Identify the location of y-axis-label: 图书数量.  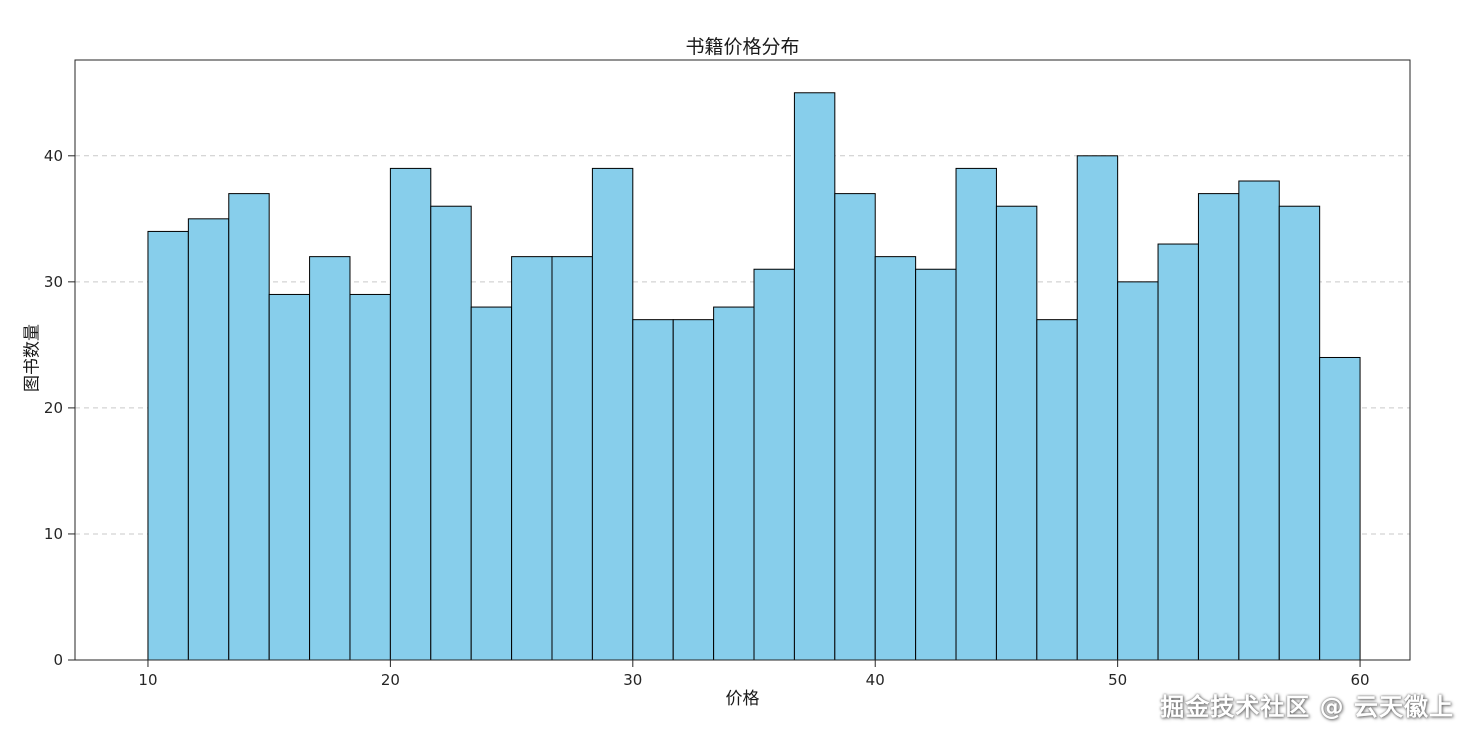
(32, 358).